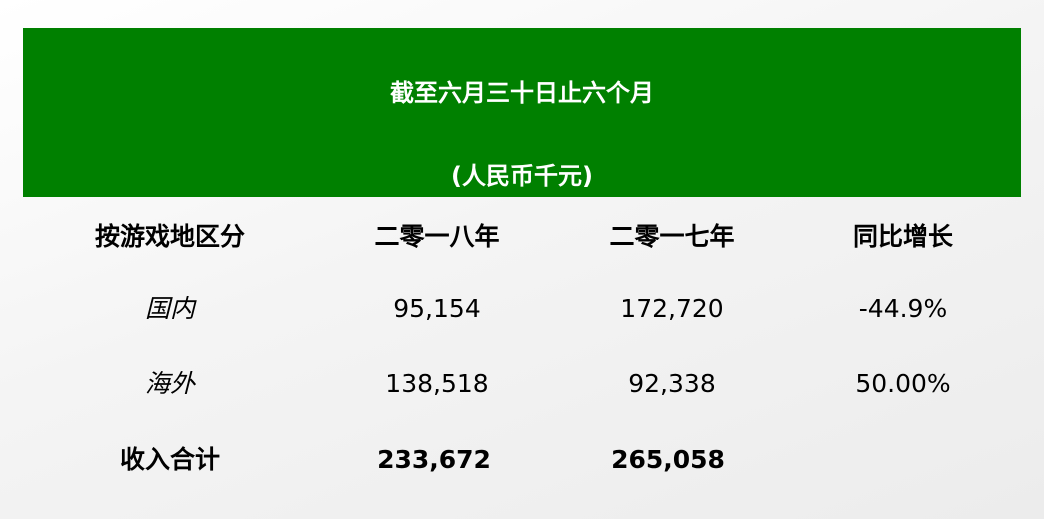 The width and height of the screenshot is (1044, 519). Describe the element at coordinates (522, 93) in the screenshot. I see `banner-title: 截至六月三十日止六个月` at that location.